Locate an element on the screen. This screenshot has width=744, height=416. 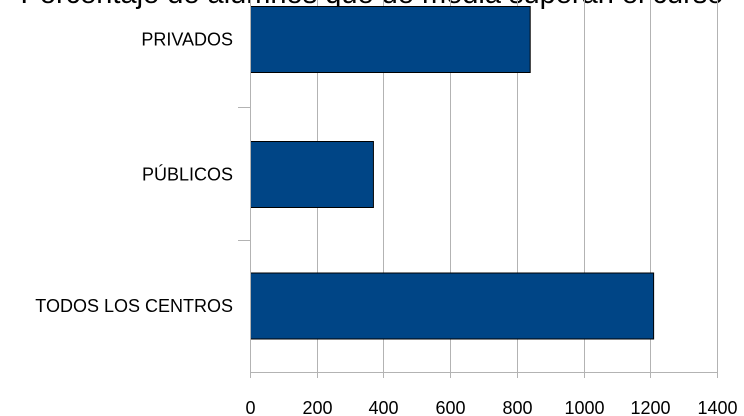
category-label-1: PÚBLICOS is located at coordinates (187, 174).